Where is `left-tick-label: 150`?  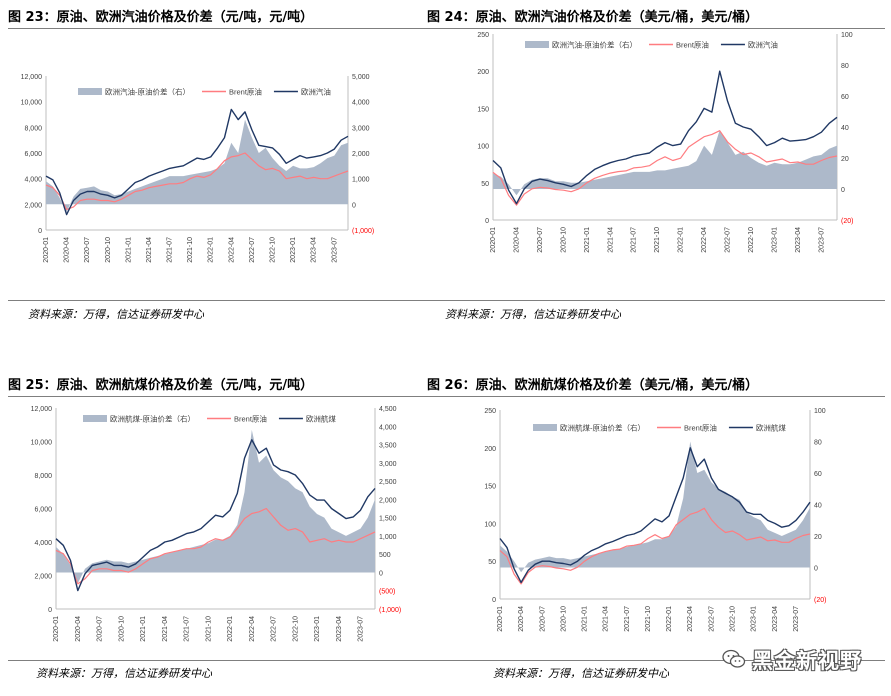 left-tick-label: 150 is located at coordinates (483, 109).